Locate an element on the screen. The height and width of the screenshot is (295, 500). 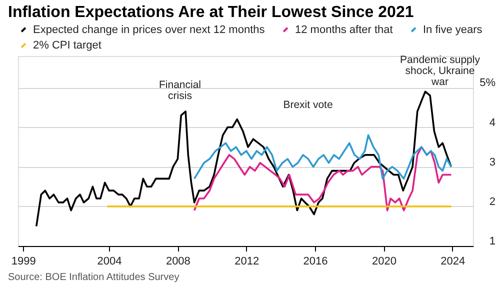
y-tick-label: 5% is located at coordinates (488, 83).